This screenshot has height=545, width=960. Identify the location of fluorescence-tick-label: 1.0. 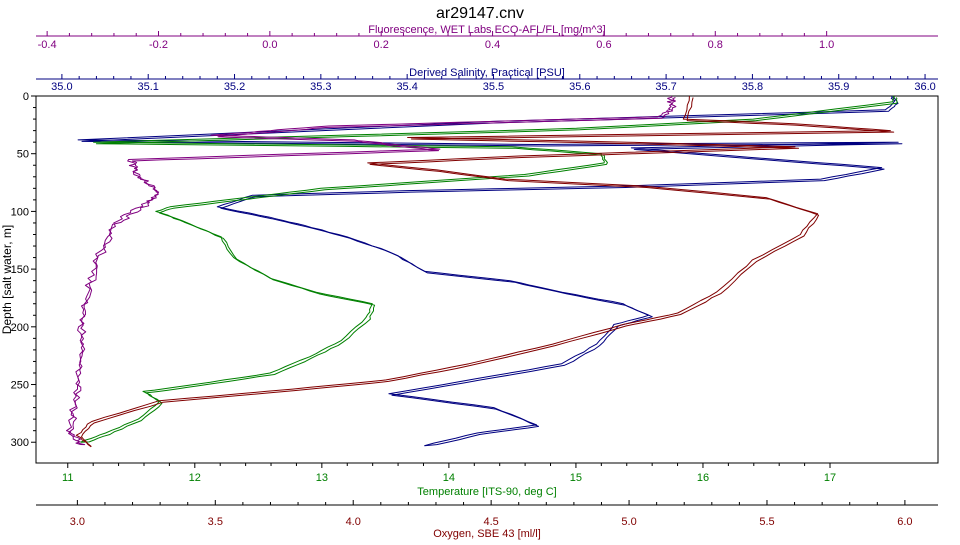
(826, 45).